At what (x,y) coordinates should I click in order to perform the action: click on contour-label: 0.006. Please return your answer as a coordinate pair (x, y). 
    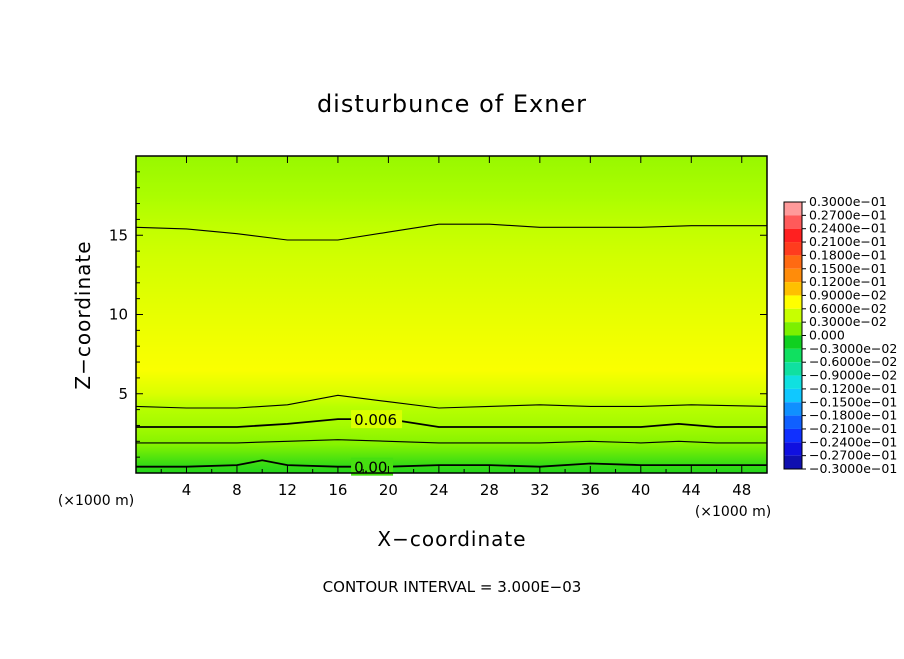
    Looking at the image, I should click on (375, 420).